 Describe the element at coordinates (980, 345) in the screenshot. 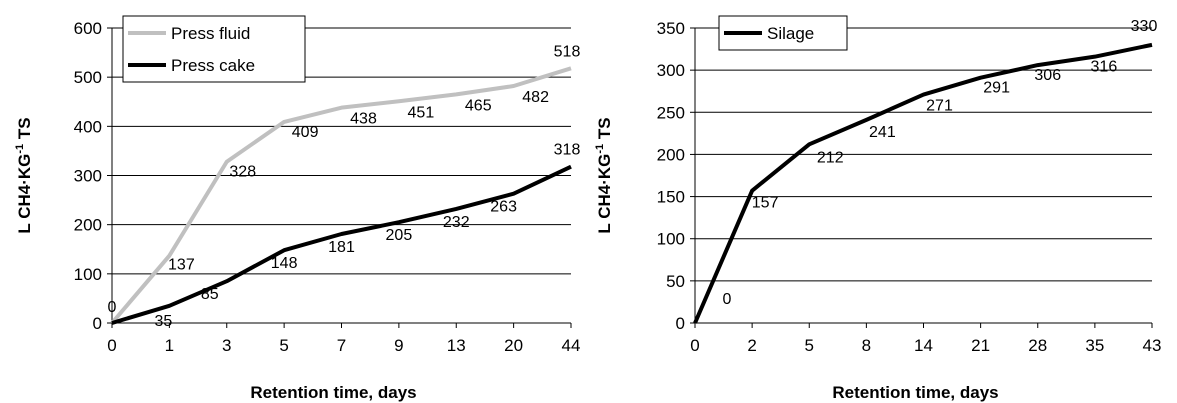

I see `x-tick-label: 21` at that location.